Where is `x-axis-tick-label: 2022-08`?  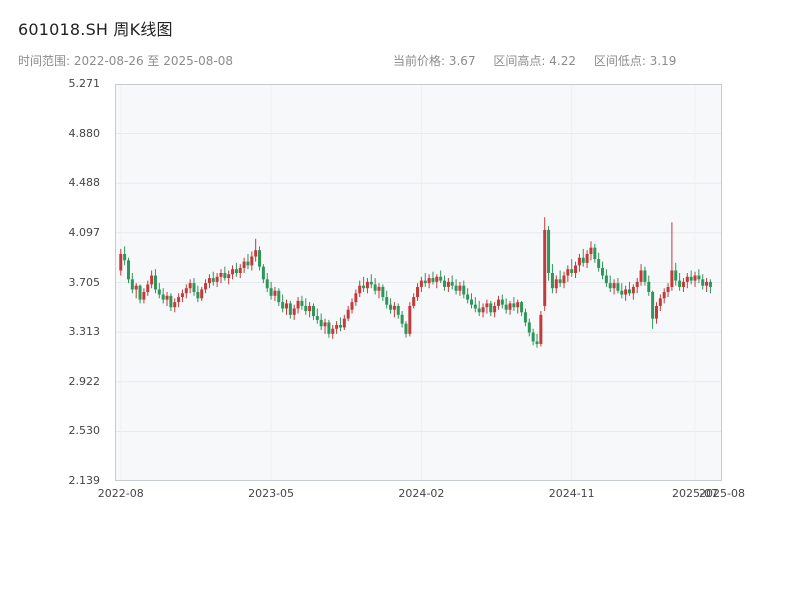 x-axis-tick-label: 2022-08 is located at coordinates (120, 493).